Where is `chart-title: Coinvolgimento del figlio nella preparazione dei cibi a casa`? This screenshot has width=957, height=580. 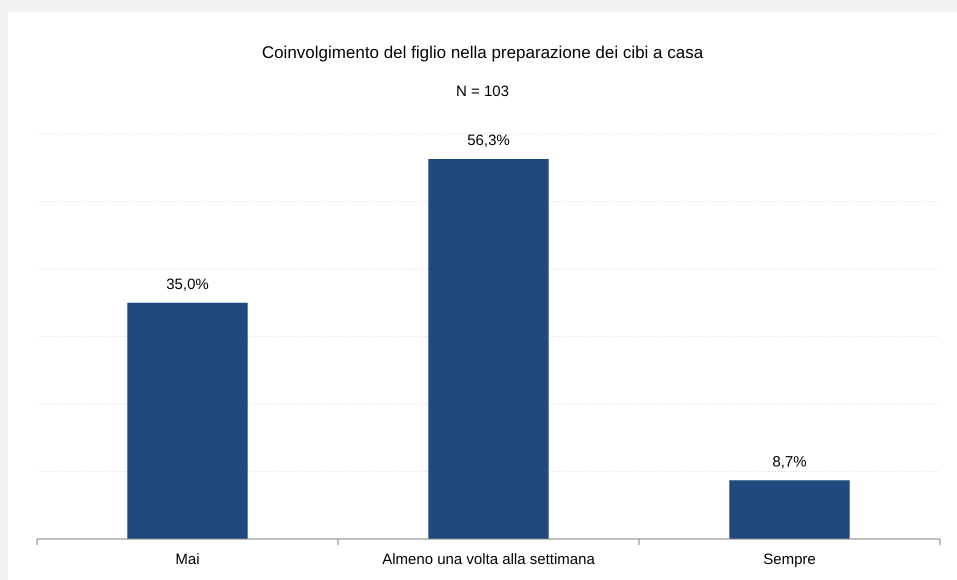 chart-title: Coinvolgimento del figlio nella preparazione dei cibi a casa is located at coordinates (483, 52).